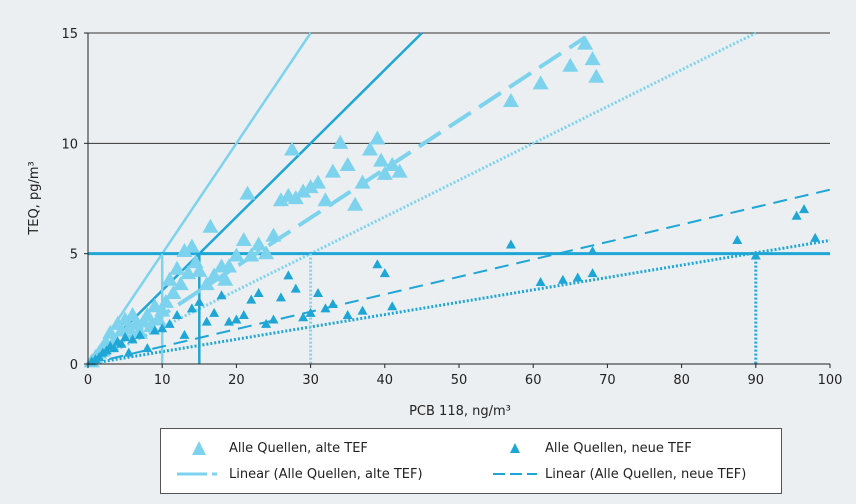  I want to click on legend-symbol-long-dash, so click(199, 474).